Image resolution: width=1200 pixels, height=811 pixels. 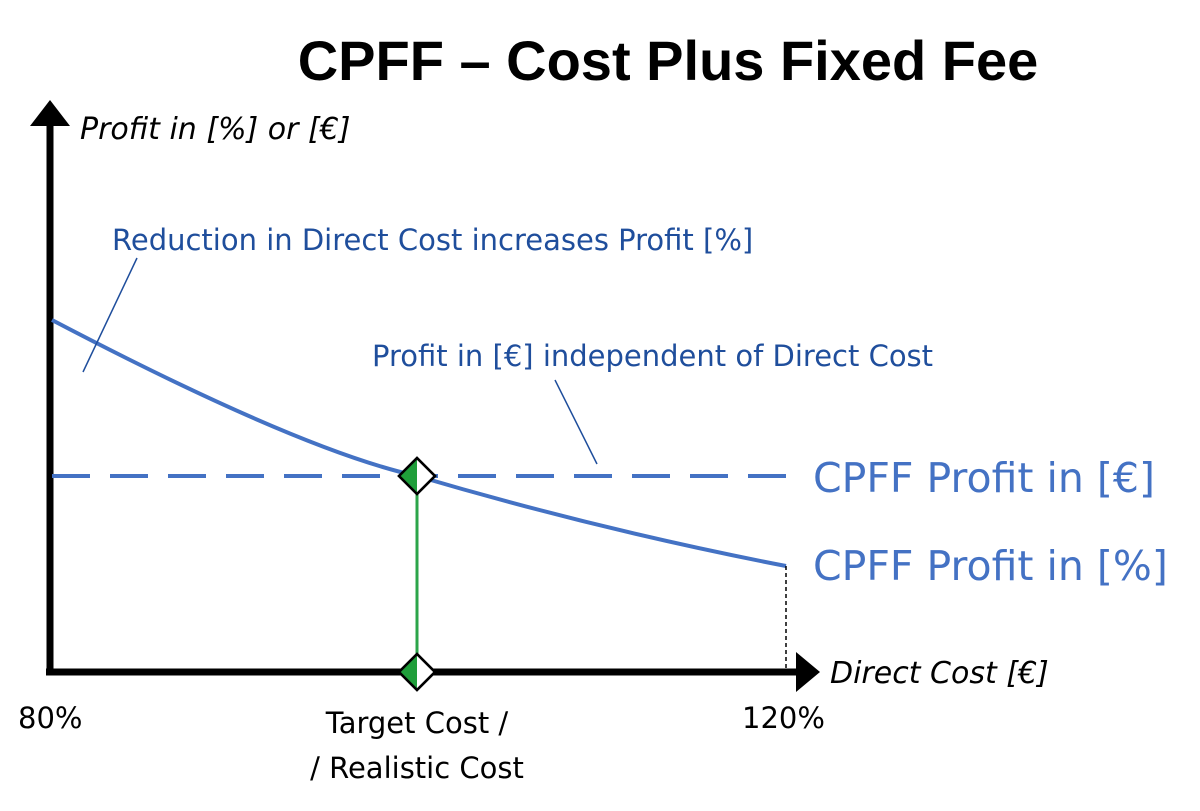 I want to click on fixed-fee-series-label: CPFF Profit in [€], so click(x=984, y=478).